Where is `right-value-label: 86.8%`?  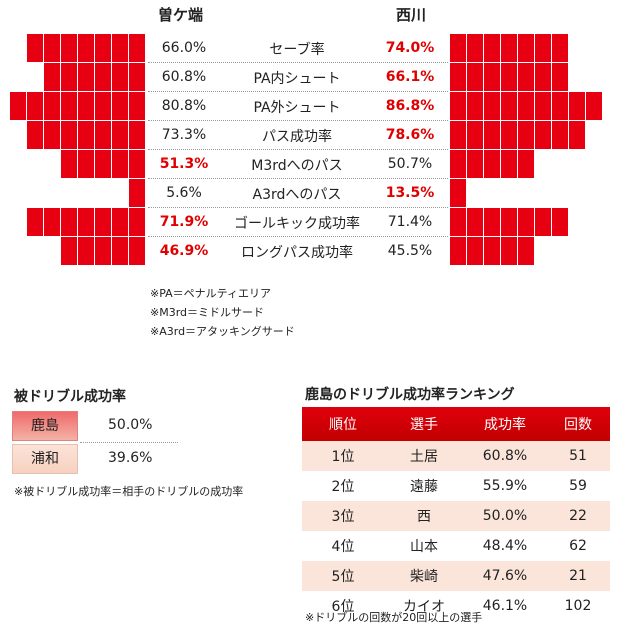
right-value-label: 86.8% is located at coordinates (410, 106).